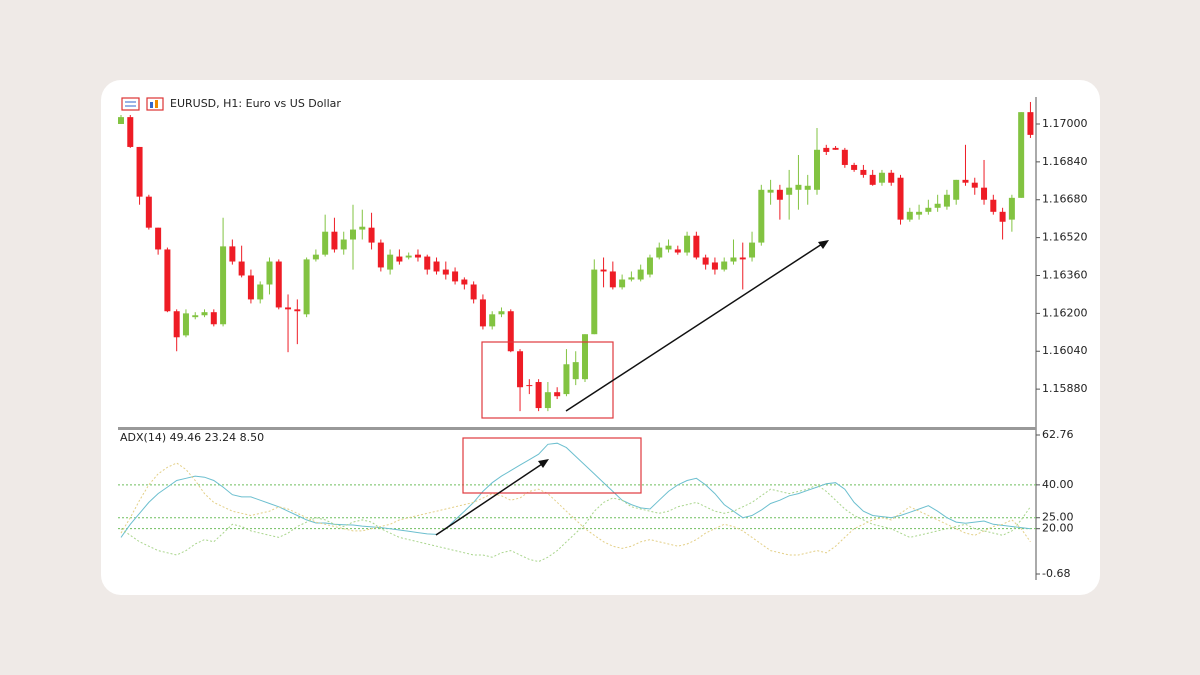 Image resolution: width=1200 pixels, height=675 pixels. Describe the element at coordinates (156, 104) in the screenshot. I see `icon-bar` at that location.